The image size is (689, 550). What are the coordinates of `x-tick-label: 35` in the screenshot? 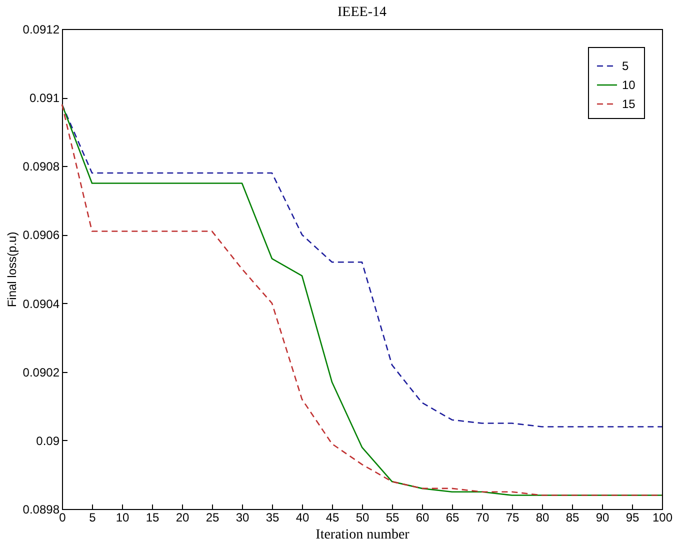 It's located at (273, 517).